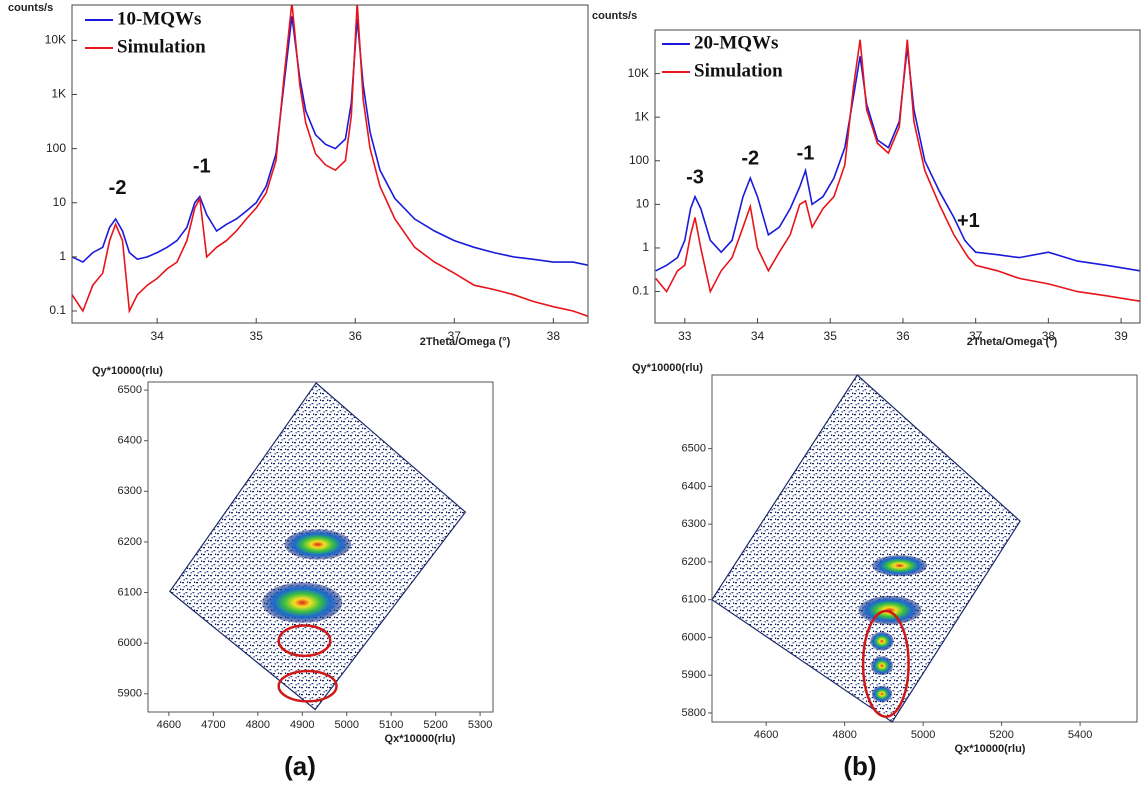 The image size is (1148, 788). Describe the element at coordinates (695, 177) in the screenshot. I see `annotation: -3` at that location.